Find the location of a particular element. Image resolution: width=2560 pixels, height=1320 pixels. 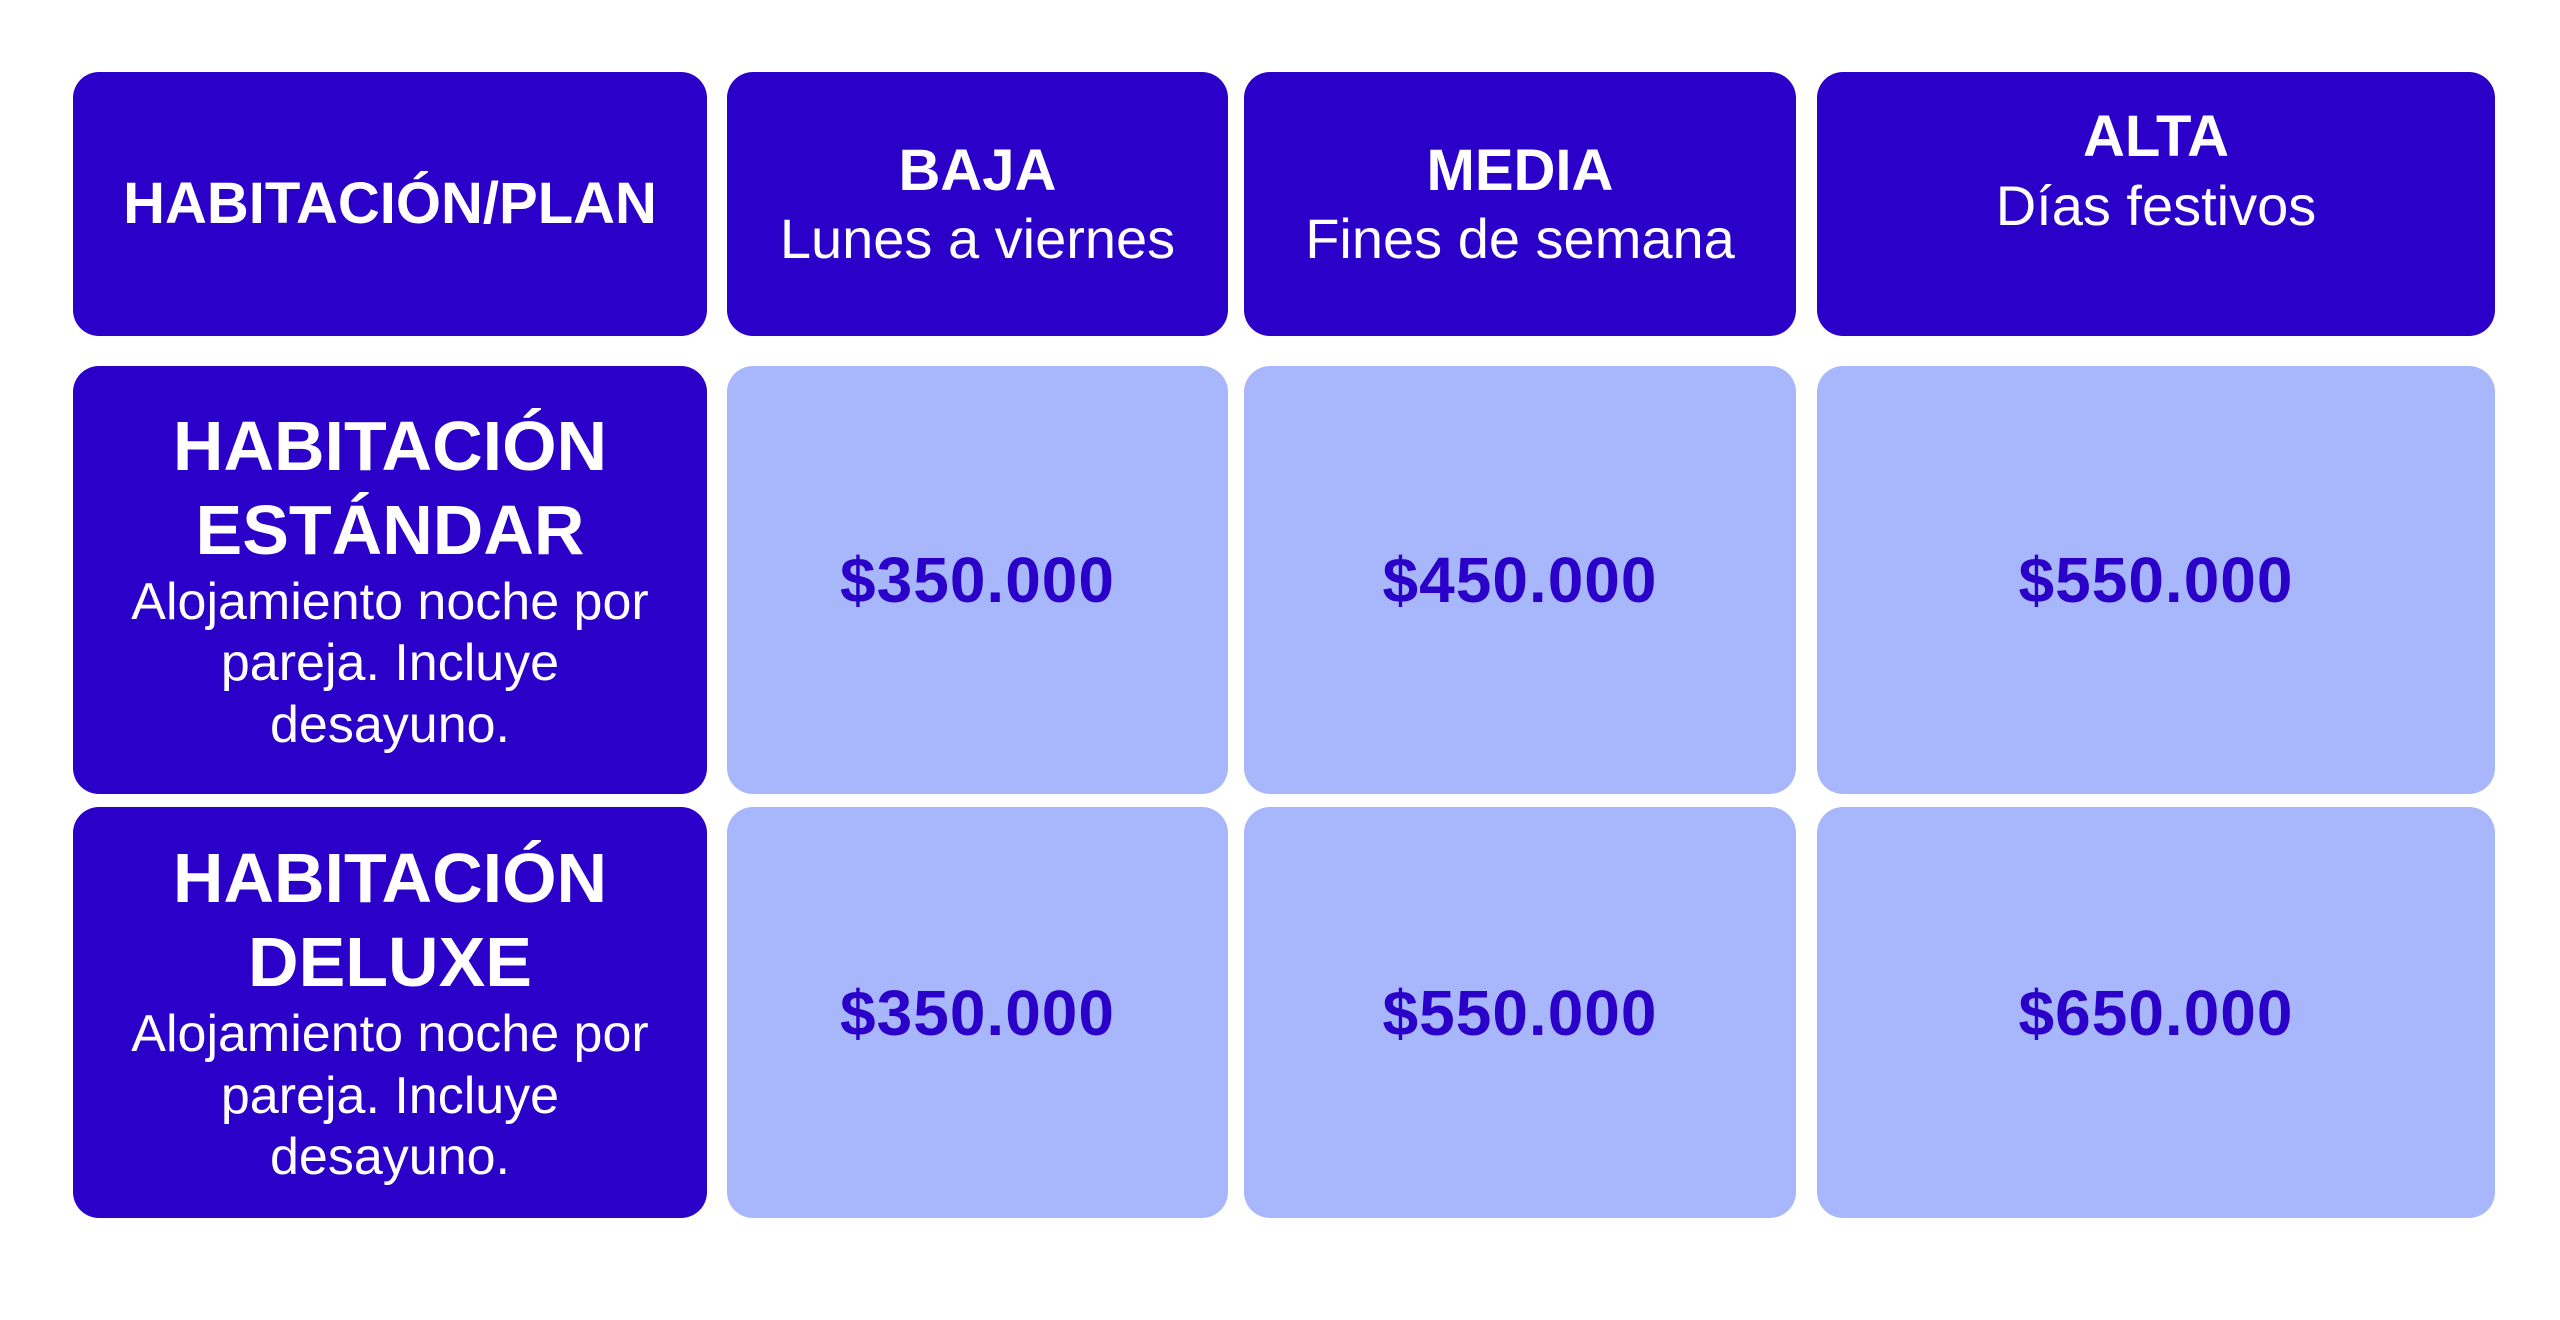

header-column-media: MEDIA Fines de semana is located at coordinates (1520, 204).